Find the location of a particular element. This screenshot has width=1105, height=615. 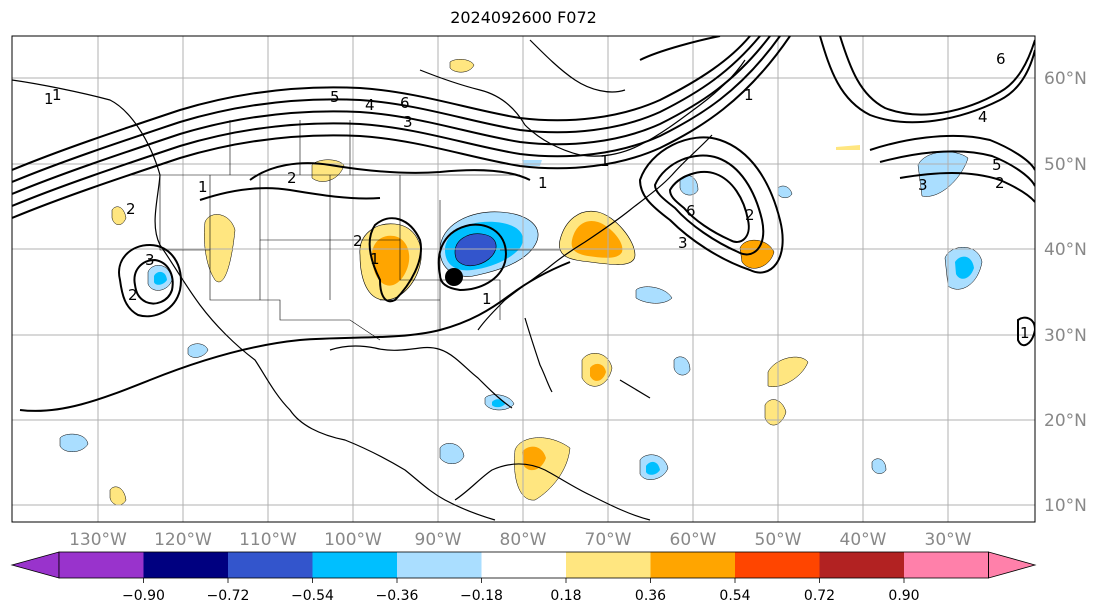

colorbar-tick-label: −0.72 is located at coordinates (228, 596).